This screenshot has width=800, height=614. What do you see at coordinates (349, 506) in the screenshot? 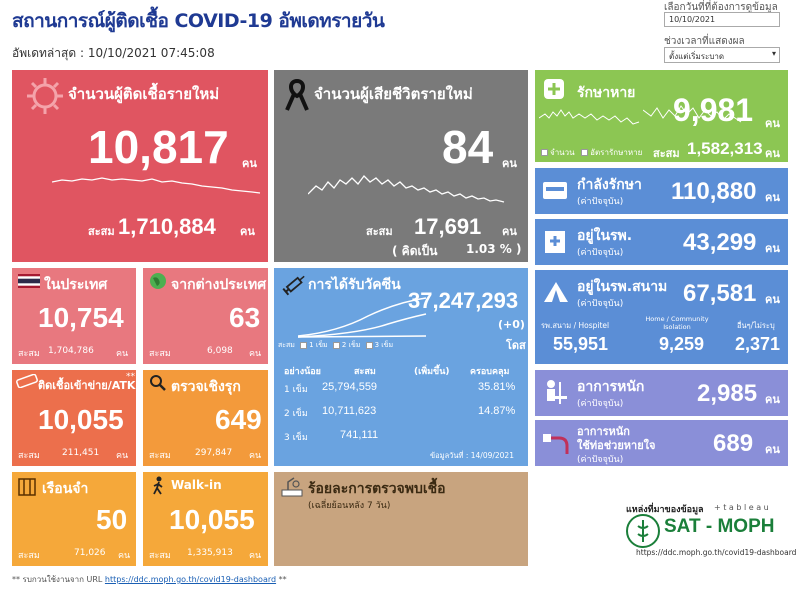
I see `positivity-sub: (เฉลี่ยย้อนหลัง 7 วัน)` at bounding box center [349, 506].